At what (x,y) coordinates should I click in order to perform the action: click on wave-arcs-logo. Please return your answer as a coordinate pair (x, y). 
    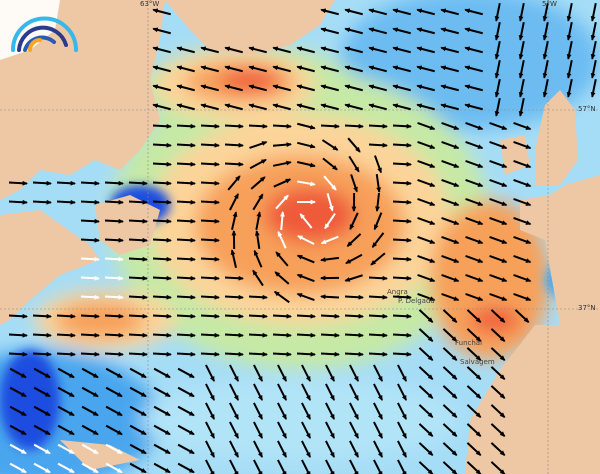
    Looking at the image, I should click on (44, 34).